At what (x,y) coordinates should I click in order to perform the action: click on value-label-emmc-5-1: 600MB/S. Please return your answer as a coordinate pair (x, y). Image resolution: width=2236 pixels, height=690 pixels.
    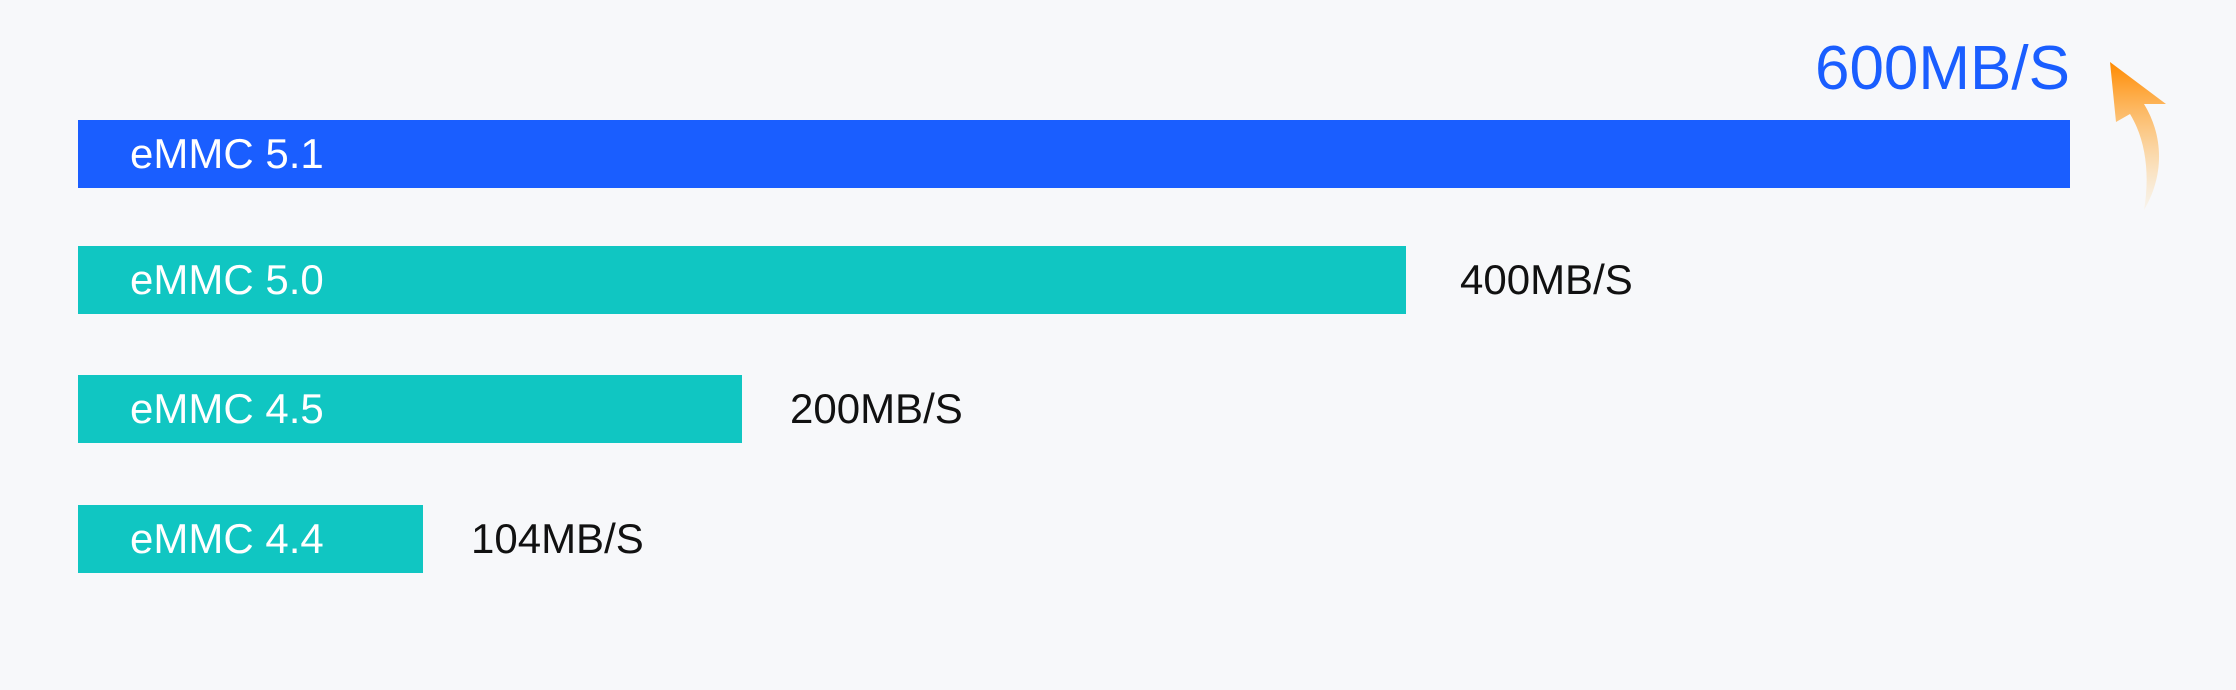
    Looking at the image, I should click on (1942, 68).